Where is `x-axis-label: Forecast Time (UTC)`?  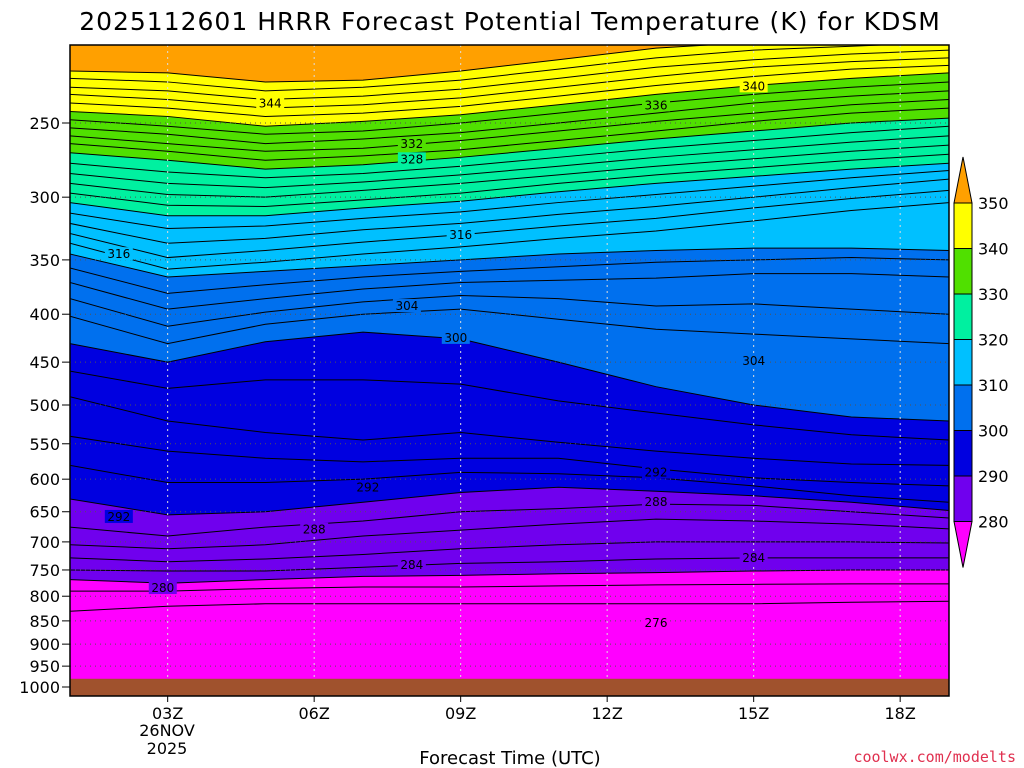 x-axis-label: Forecast Time (UTC) is located at coordinates (509, 758).